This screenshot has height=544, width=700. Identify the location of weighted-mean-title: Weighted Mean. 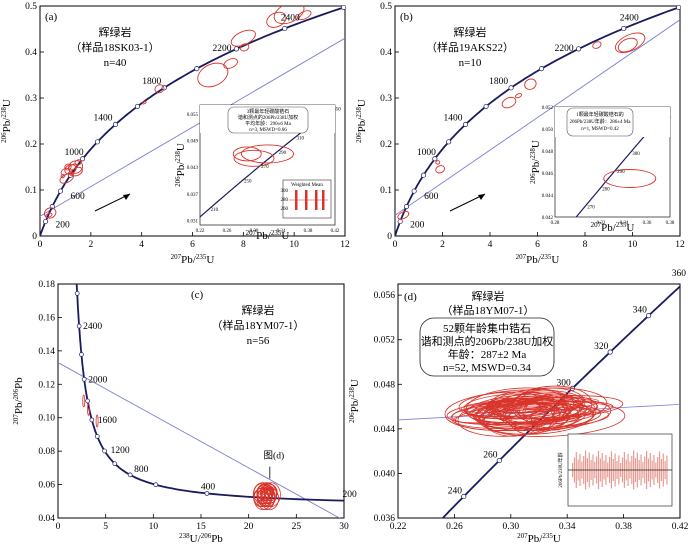
(307, 185).